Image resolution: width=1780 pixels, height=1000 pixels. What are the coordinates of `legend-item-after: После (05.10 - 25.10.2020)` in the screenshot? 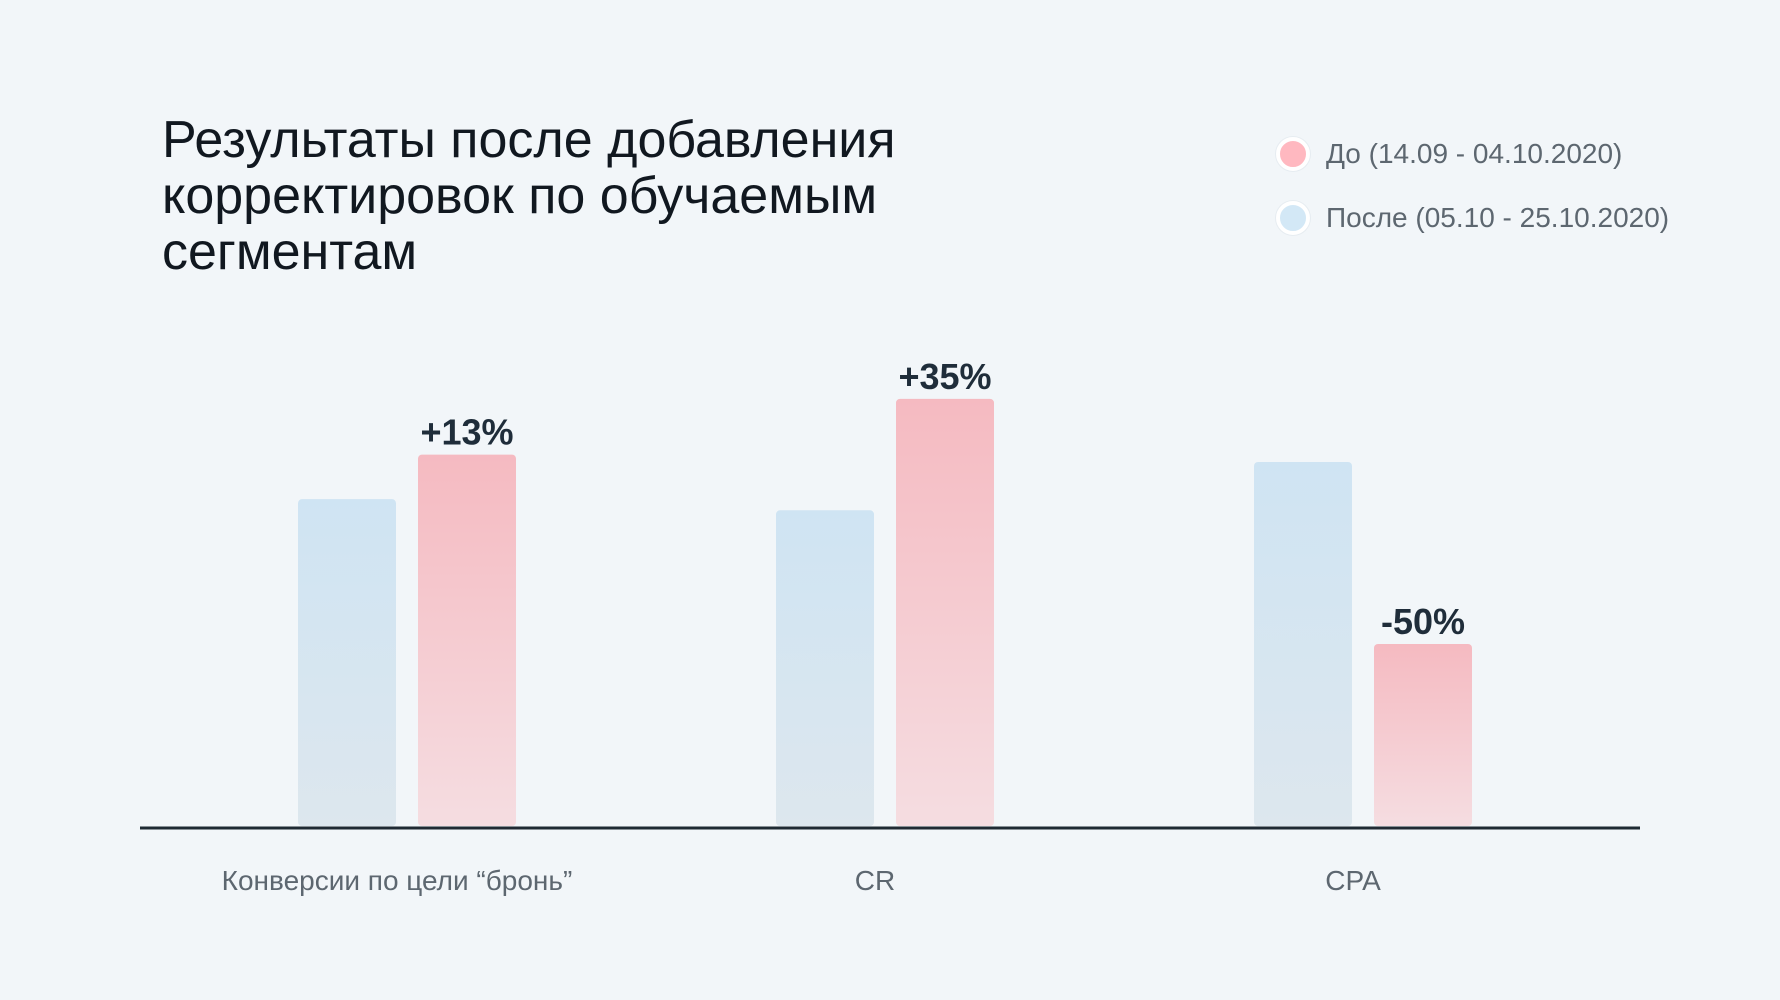 It's located at (1472, 218).